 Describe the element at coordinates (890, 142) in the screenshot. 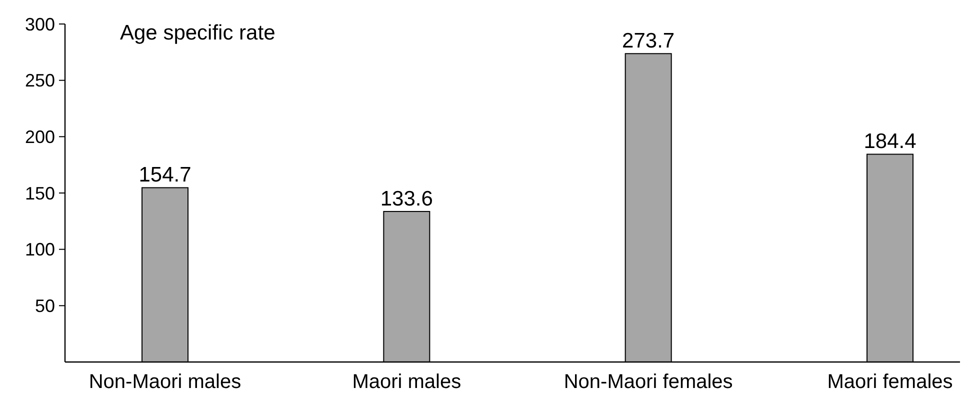

I see `data-label: 184.4` at that location.